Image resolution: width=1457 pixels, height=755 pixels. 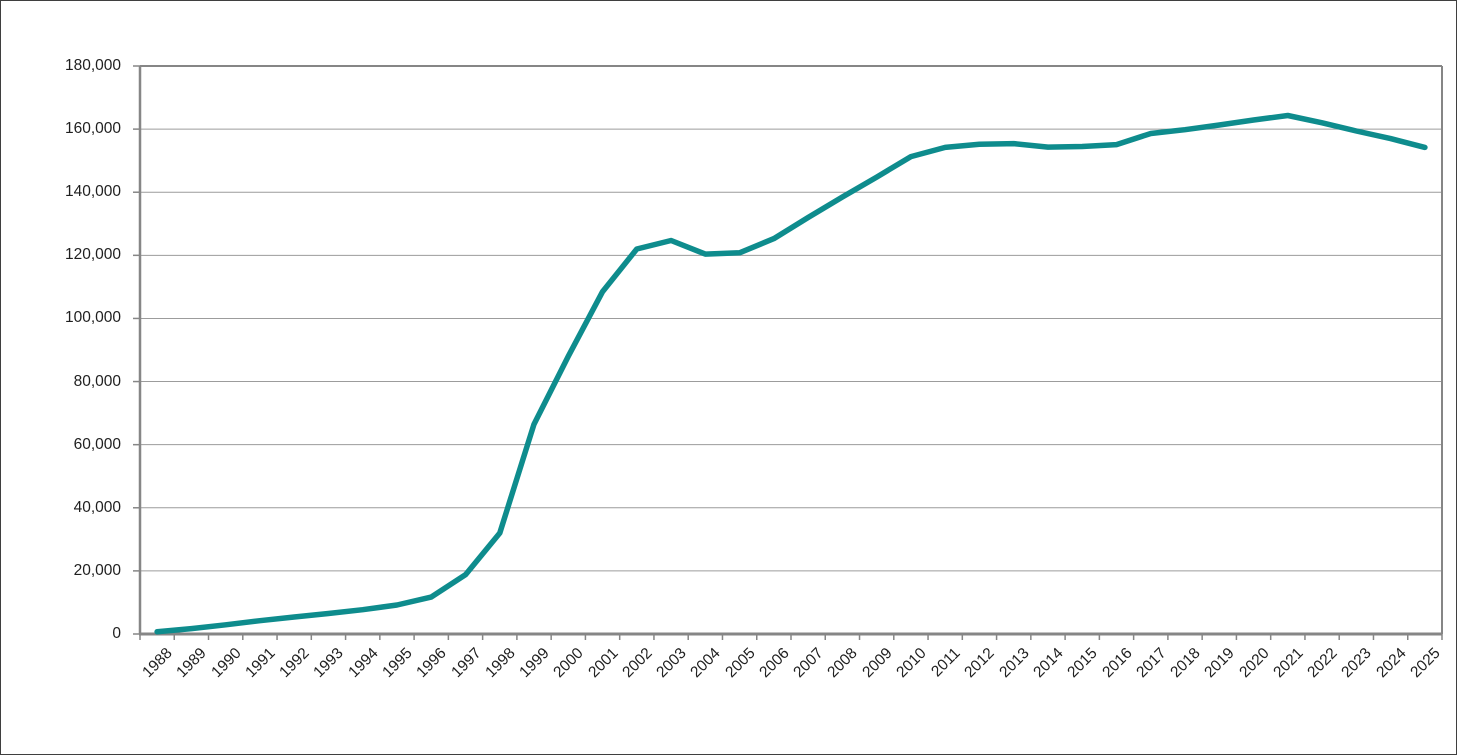 I want to click on y-tick-label: 60,000, so click(x=97, y=444).